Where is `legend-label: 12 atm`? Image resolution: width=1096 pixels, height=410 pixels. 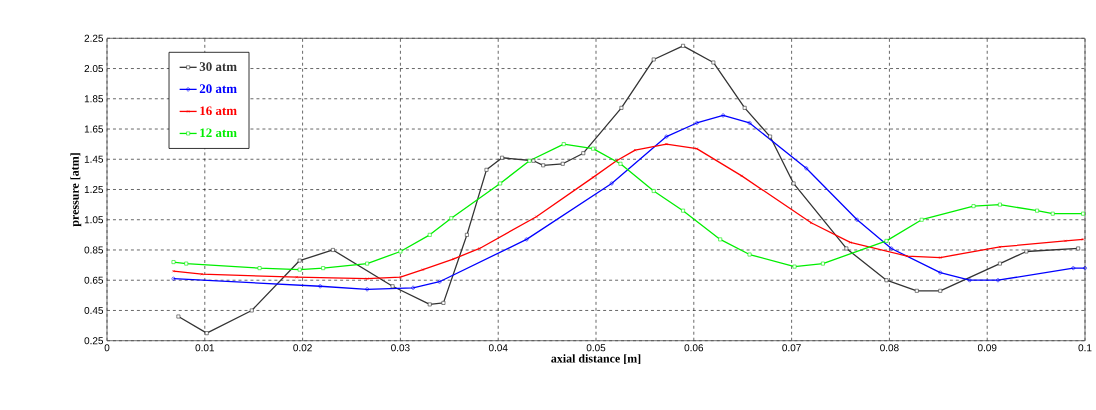 legend-label: 12 atm is located at coordinates (218, 133).